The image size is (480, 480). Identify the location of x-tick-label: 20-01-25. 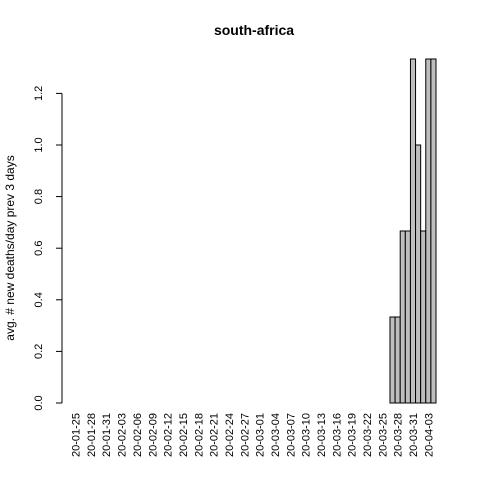
(77, 435).